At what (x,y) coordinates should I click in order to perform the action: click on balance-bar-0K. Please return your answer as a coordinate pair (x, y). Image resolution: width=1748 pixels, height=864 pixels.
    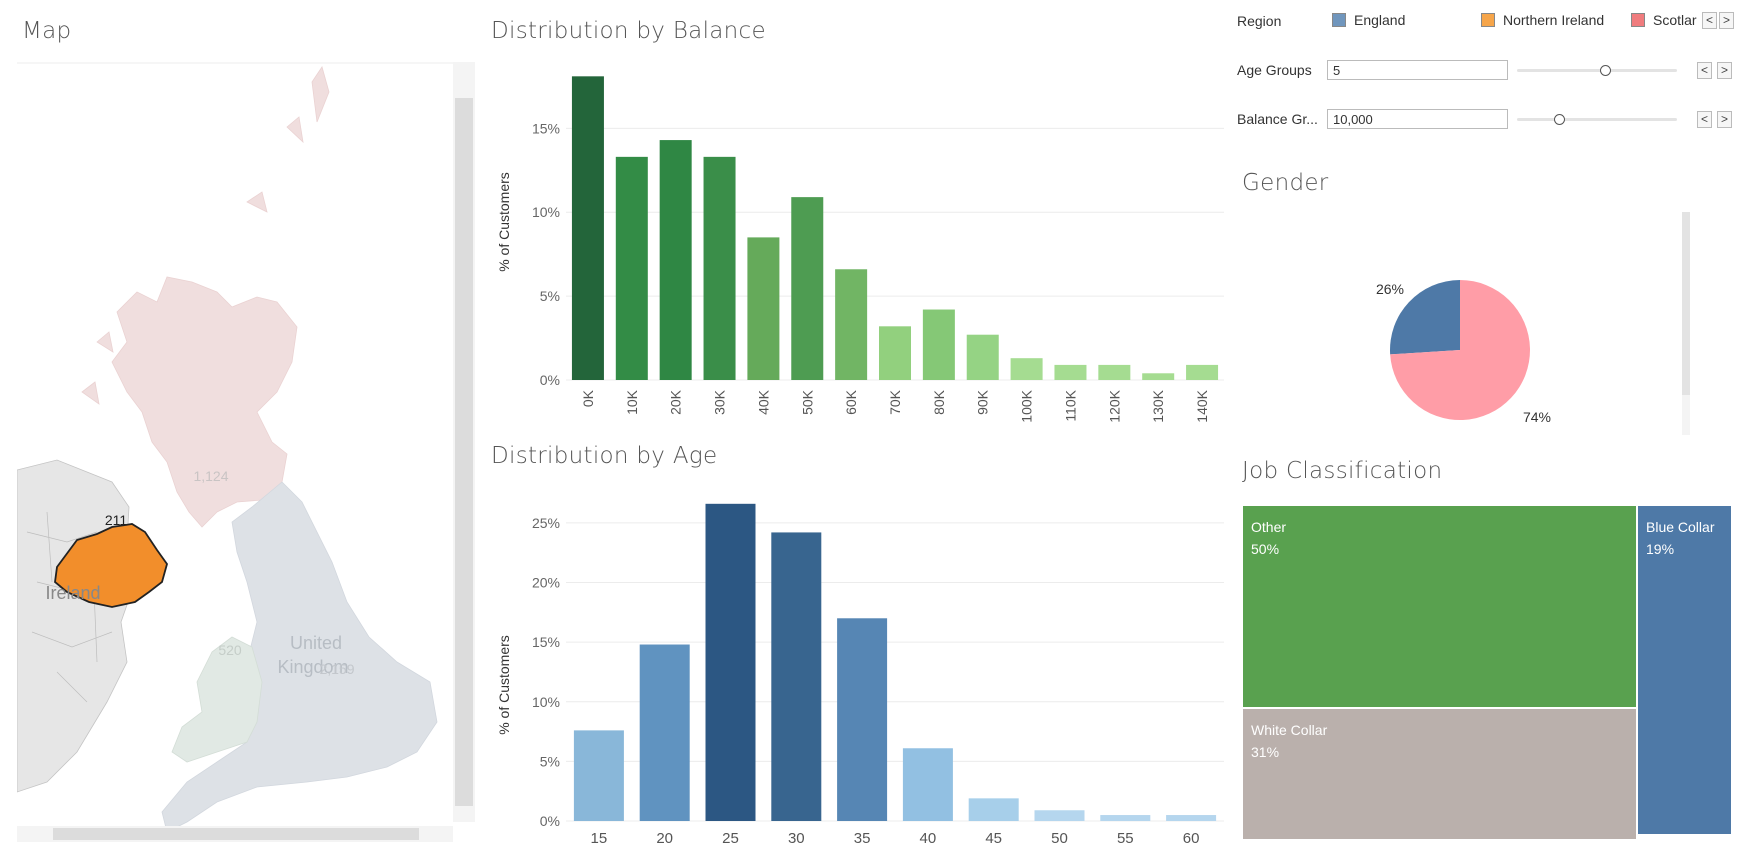
    Looking at the image, I should click on (587, 228).